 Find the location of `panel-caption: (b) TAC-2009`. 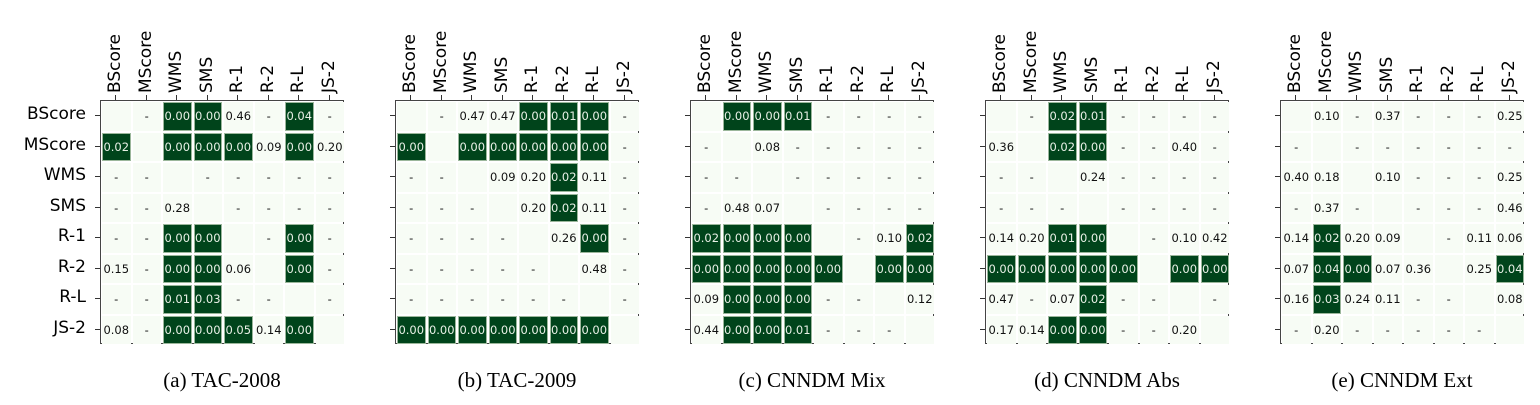

panel-caption: (b) TAC-2009 is located at coordinates (517, 380).